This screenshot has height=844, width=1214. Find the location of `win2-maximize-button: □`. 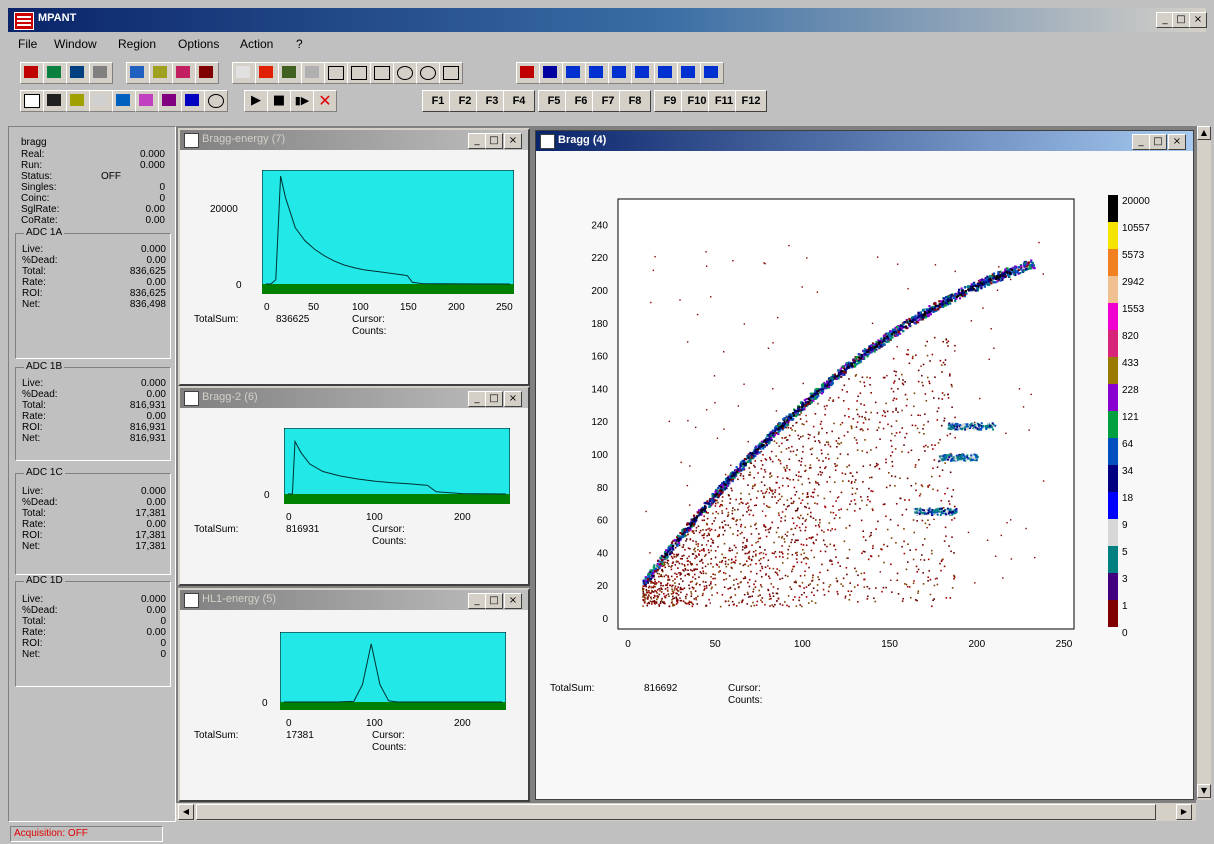

win2-maximize-button: □ is located at coordinates (494, 399).